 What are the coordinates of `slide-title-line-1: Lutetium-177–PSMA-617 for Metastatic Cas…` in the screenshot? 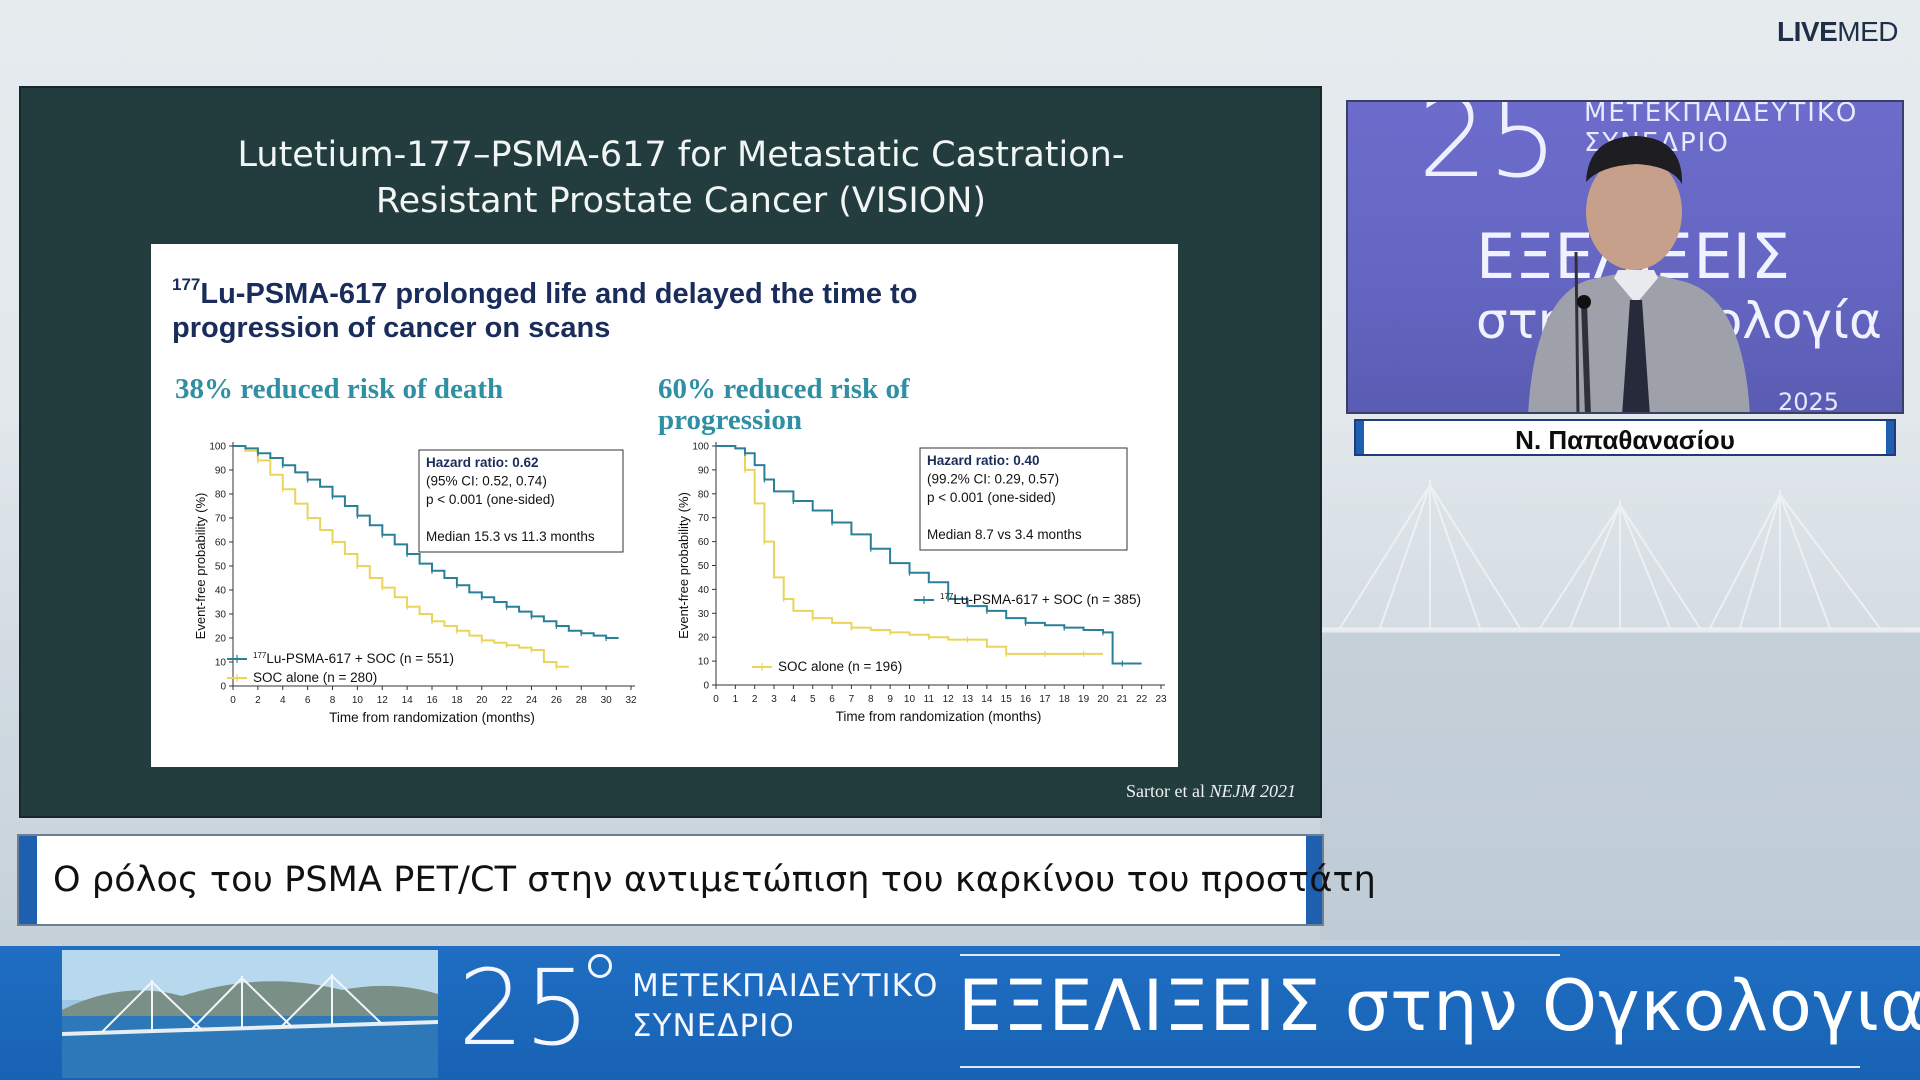 It's located at (681, 155).